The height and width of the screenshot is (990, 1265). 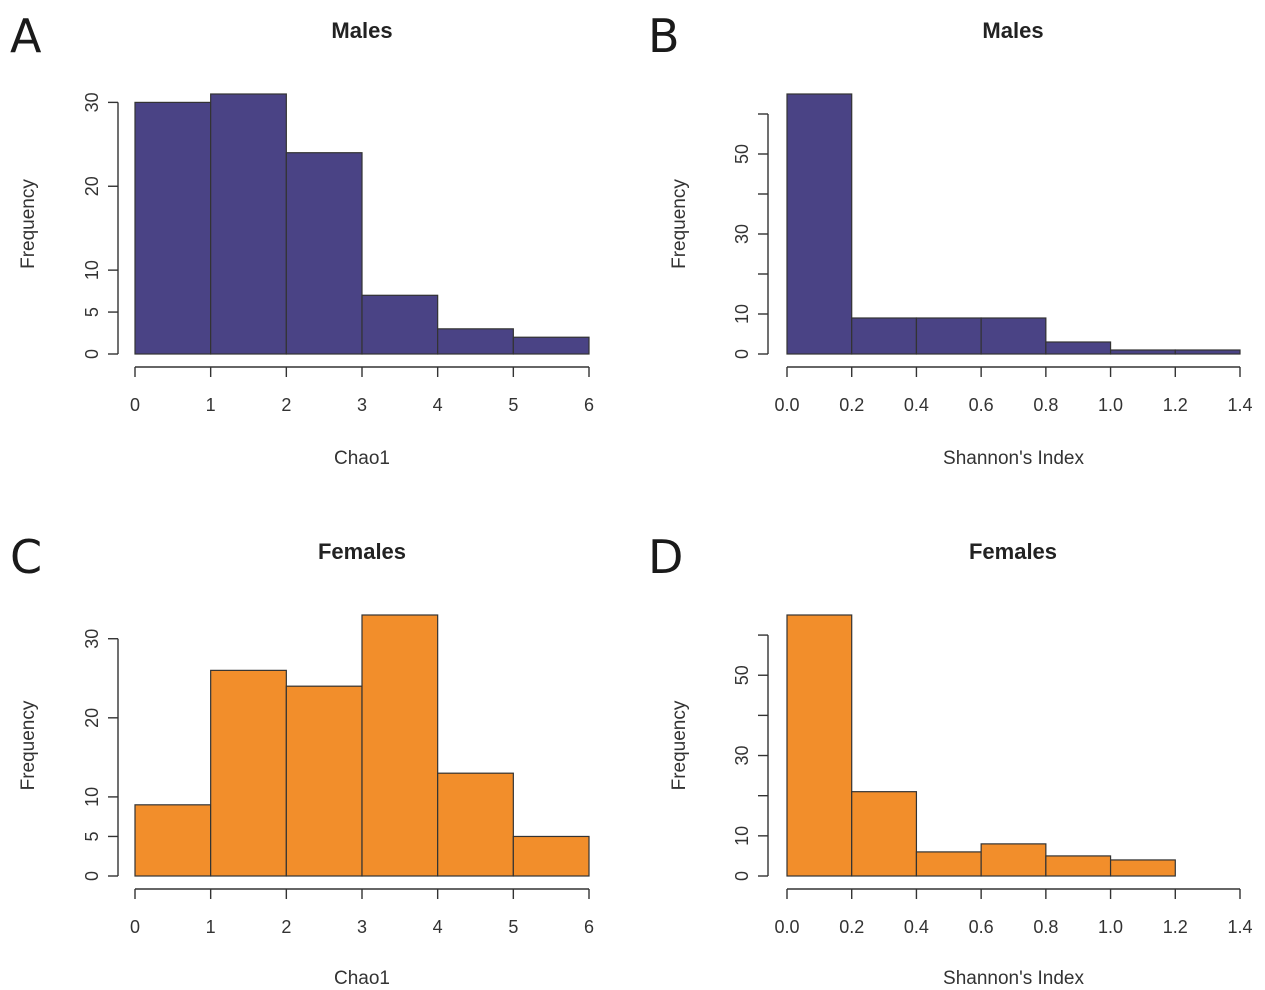 I want to click on panel-letter: B, so click(x=664, y=36).